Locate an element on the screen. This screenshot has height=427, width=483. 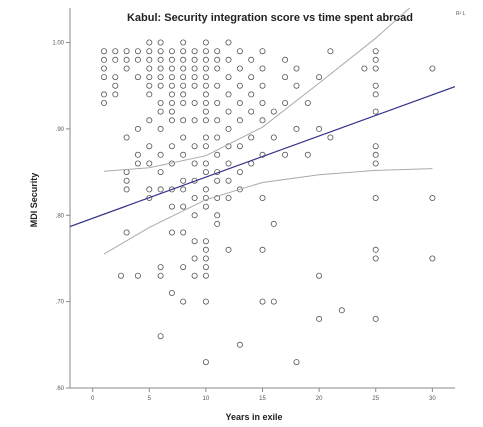
y-tick-label: .90 is located at coordinates (60, 130).